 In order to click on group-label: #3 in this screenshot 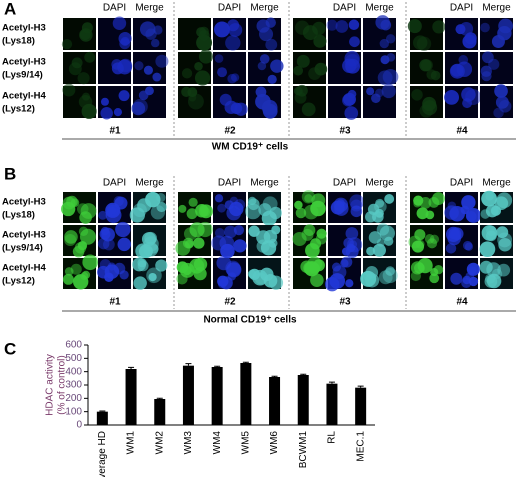, I will do `click(345, 131)`.